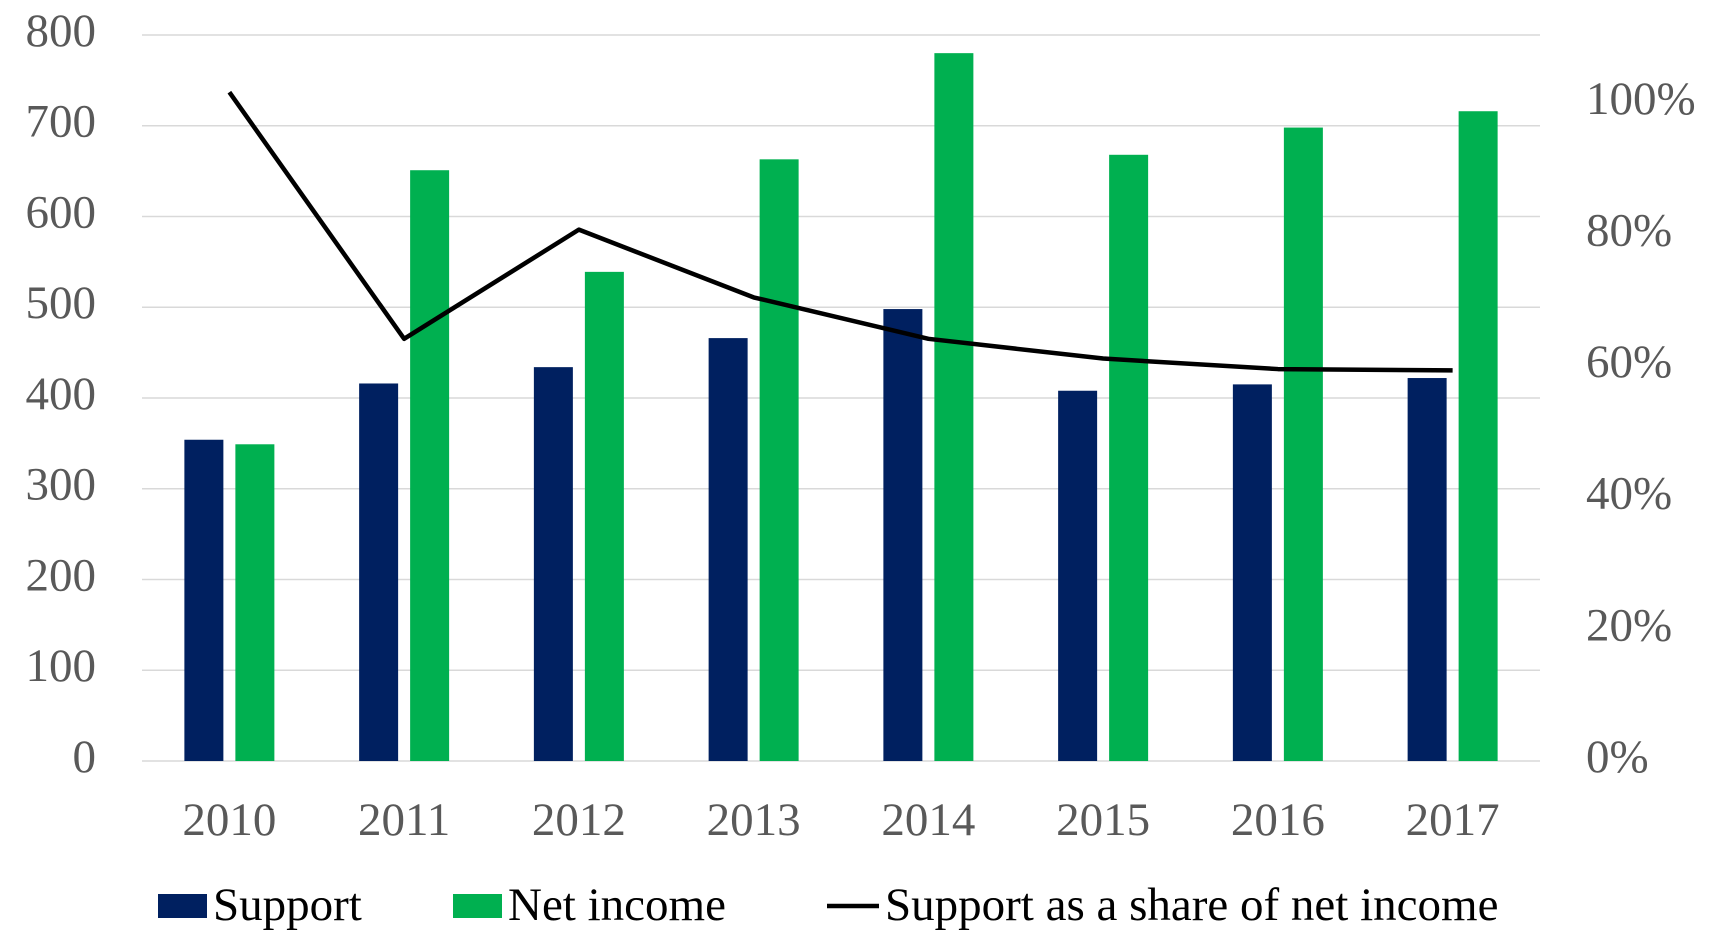 This screenshot has height=932, width=1711. What do you see at coordinates (1453, 820) in the screenshot?
I see `x-tick-label: 2017` at bounding box center [1453, 820].